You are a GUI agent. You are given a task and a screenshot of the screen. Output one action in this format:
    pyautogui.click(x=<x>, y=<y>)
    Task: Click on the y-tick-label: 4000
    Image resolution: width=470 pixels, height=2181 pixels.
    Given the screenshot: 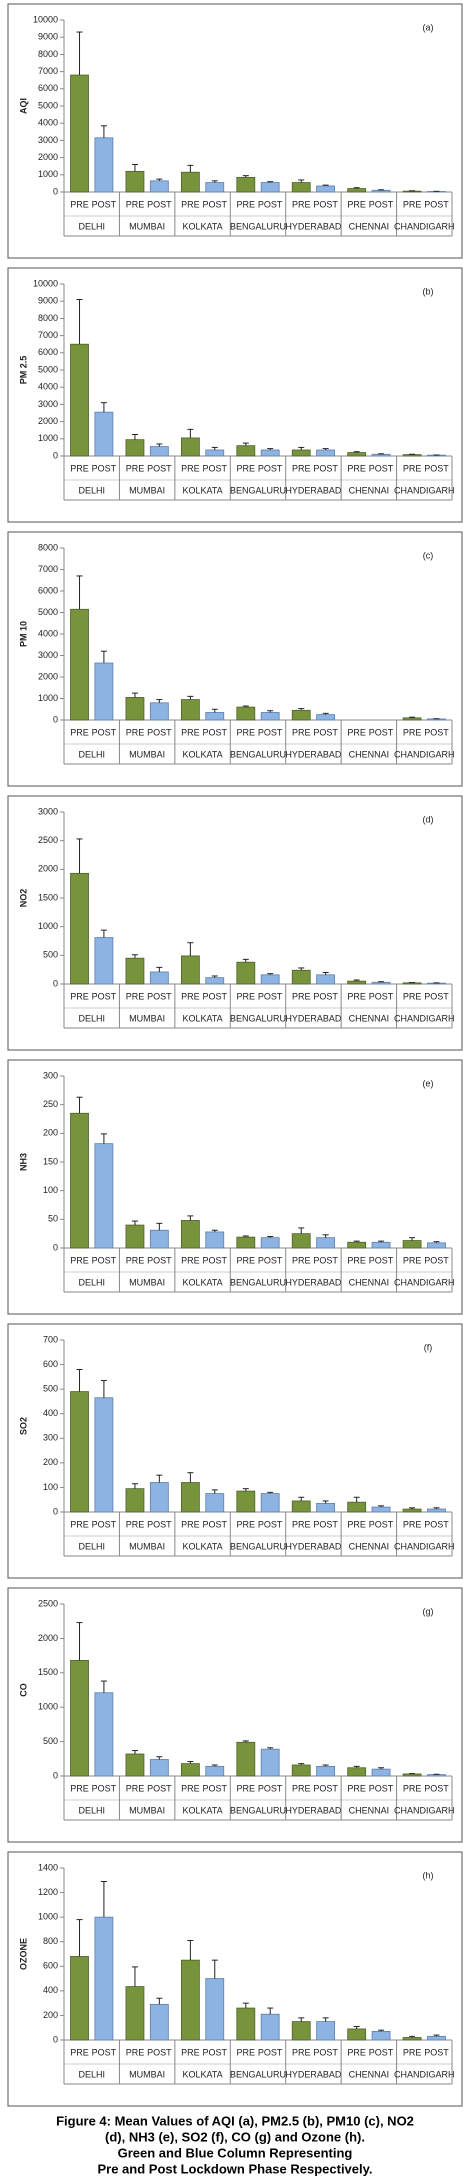 What is the action you would take?
    pyautogui.click(x=48, y=387)
    